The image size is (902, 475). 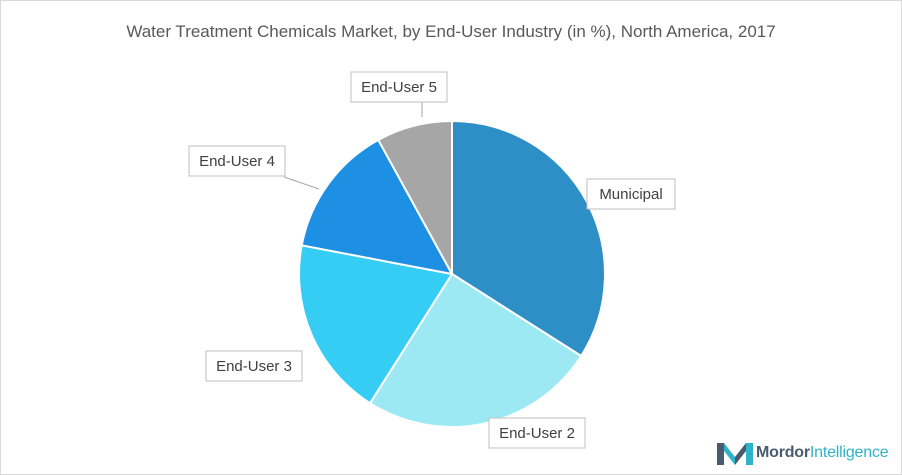 I want to click on data-label-end-user-4: End-User 4, so click(x=237, y=161).